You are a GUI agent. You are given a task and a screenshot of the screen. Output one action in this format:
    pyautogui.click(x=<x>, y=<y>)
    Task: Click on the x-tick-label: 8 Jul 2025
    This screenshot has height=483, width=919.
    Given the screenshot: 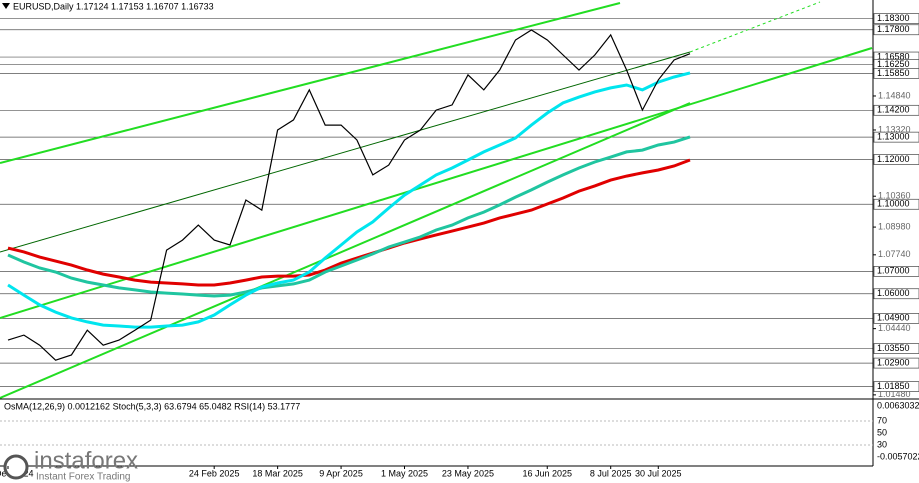 What is the action you would take?
    pyautogui.click(x=611, y=473)
    